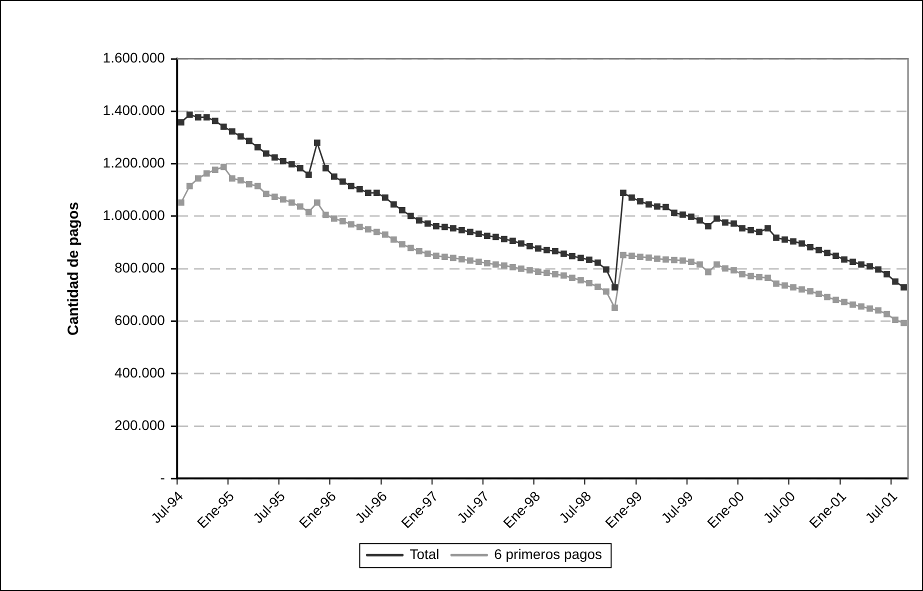 This screenshot has height=591, width=923. Describe the element at coordinates (134, 162) in the screenshot. I see `y-tick-label: 1.200.000` at that location.